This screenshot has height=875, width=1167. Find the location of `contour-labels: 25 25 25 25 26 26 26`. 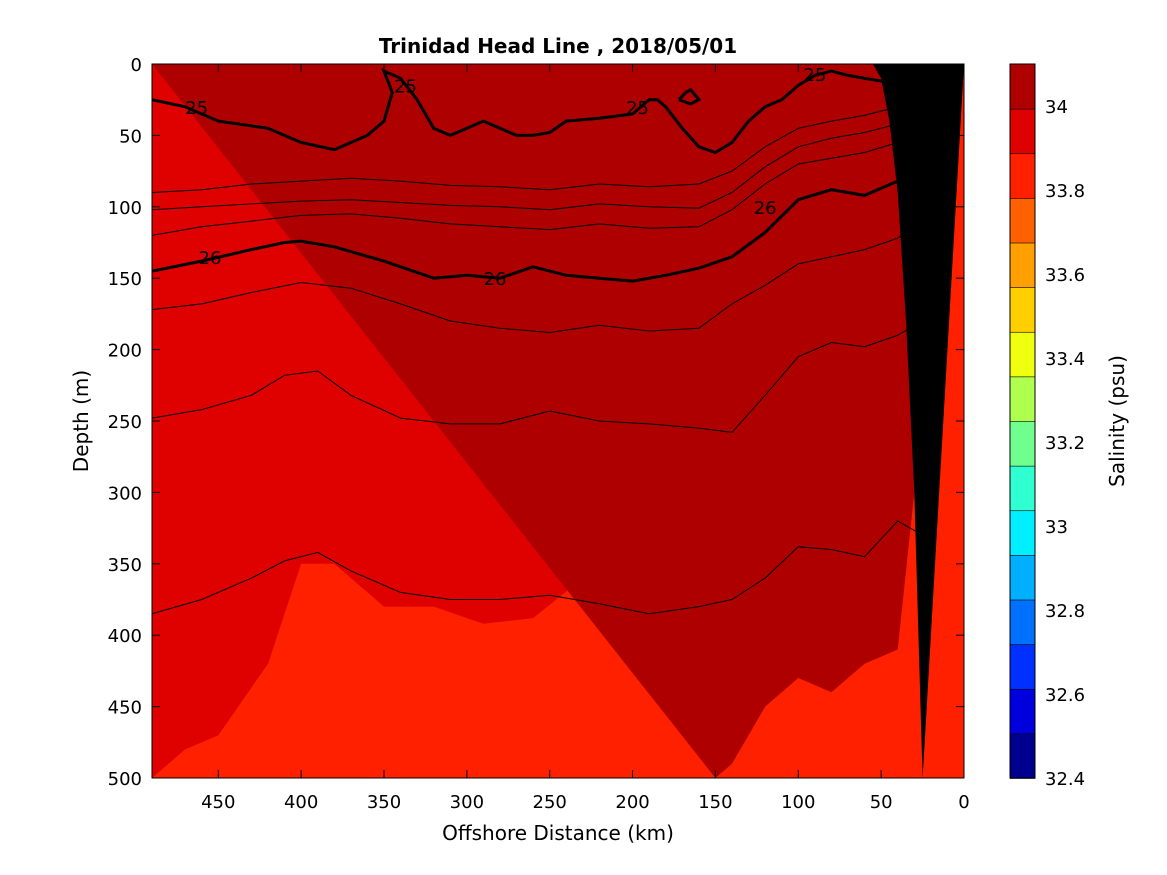

contour-labels: 25 25 25 25 26 26 26 is located at coordinates (505, 177).